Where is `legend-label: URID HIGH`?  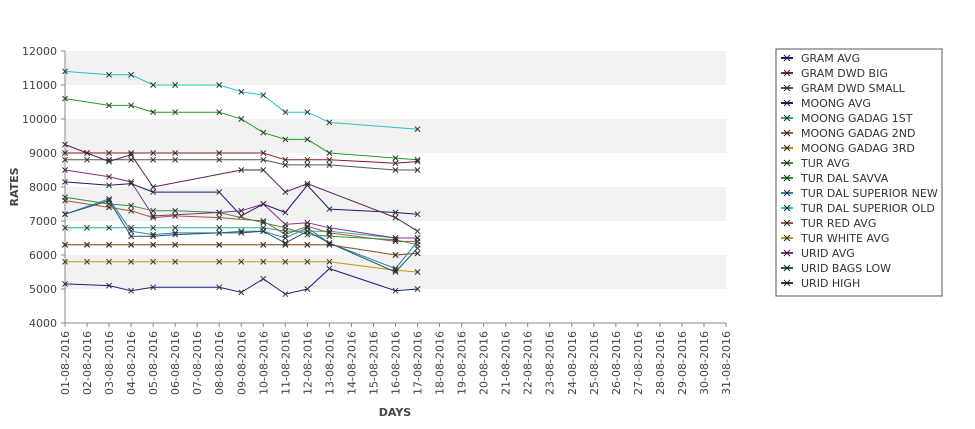 legend-label: URID HIGH is located at coordinates (830, 283).